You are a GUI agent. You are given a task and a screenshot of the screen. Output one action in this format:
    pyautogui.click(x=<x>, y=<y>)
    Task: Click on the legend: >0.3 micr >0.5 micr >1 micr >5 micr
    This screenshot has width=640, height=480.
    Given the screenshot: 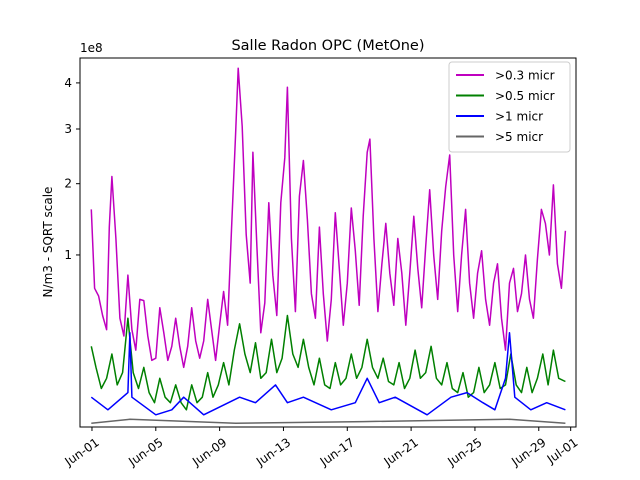 What is the action you would take?
    pyautogui.click(x=509, y=107)
    